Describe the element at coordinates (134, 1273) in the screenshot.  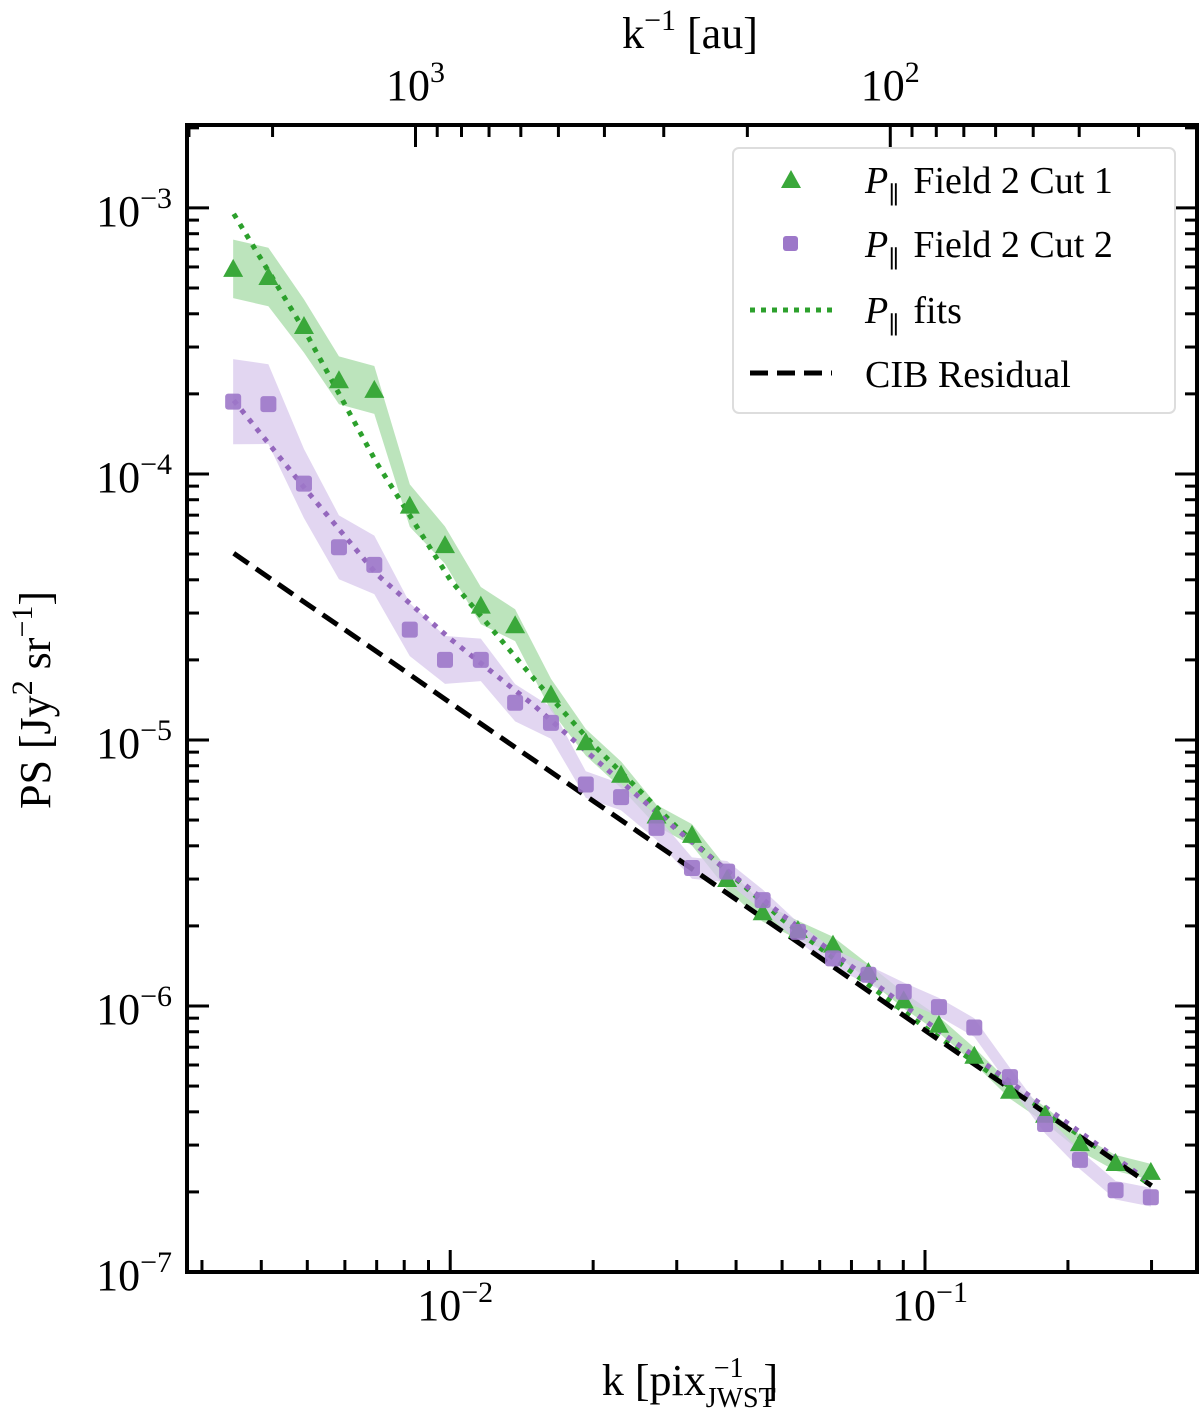
I see `y-tick-label: 10⁻⁷` at that location.